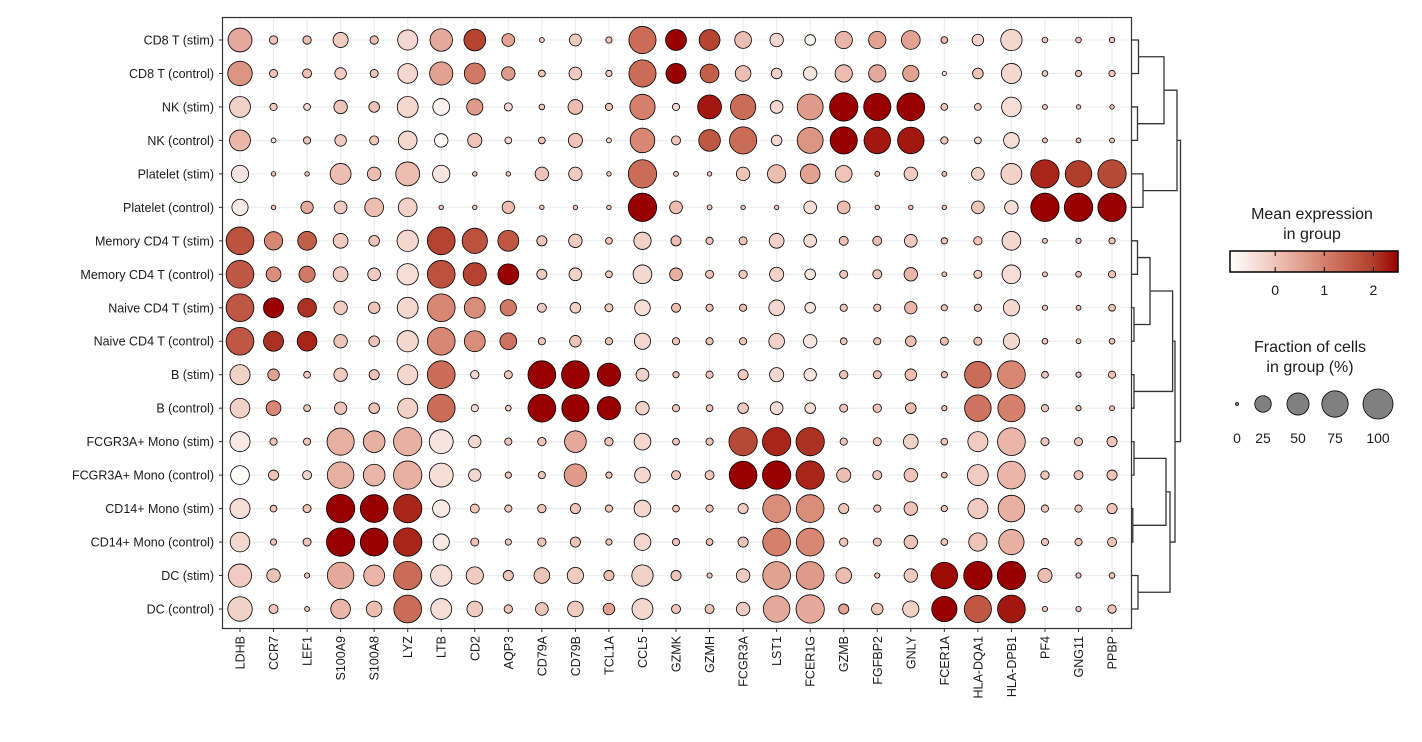 The width and height of the screenshot is (1422, 742). I want to click on y-tick-label: Platelet (stim), so click(176, 174).